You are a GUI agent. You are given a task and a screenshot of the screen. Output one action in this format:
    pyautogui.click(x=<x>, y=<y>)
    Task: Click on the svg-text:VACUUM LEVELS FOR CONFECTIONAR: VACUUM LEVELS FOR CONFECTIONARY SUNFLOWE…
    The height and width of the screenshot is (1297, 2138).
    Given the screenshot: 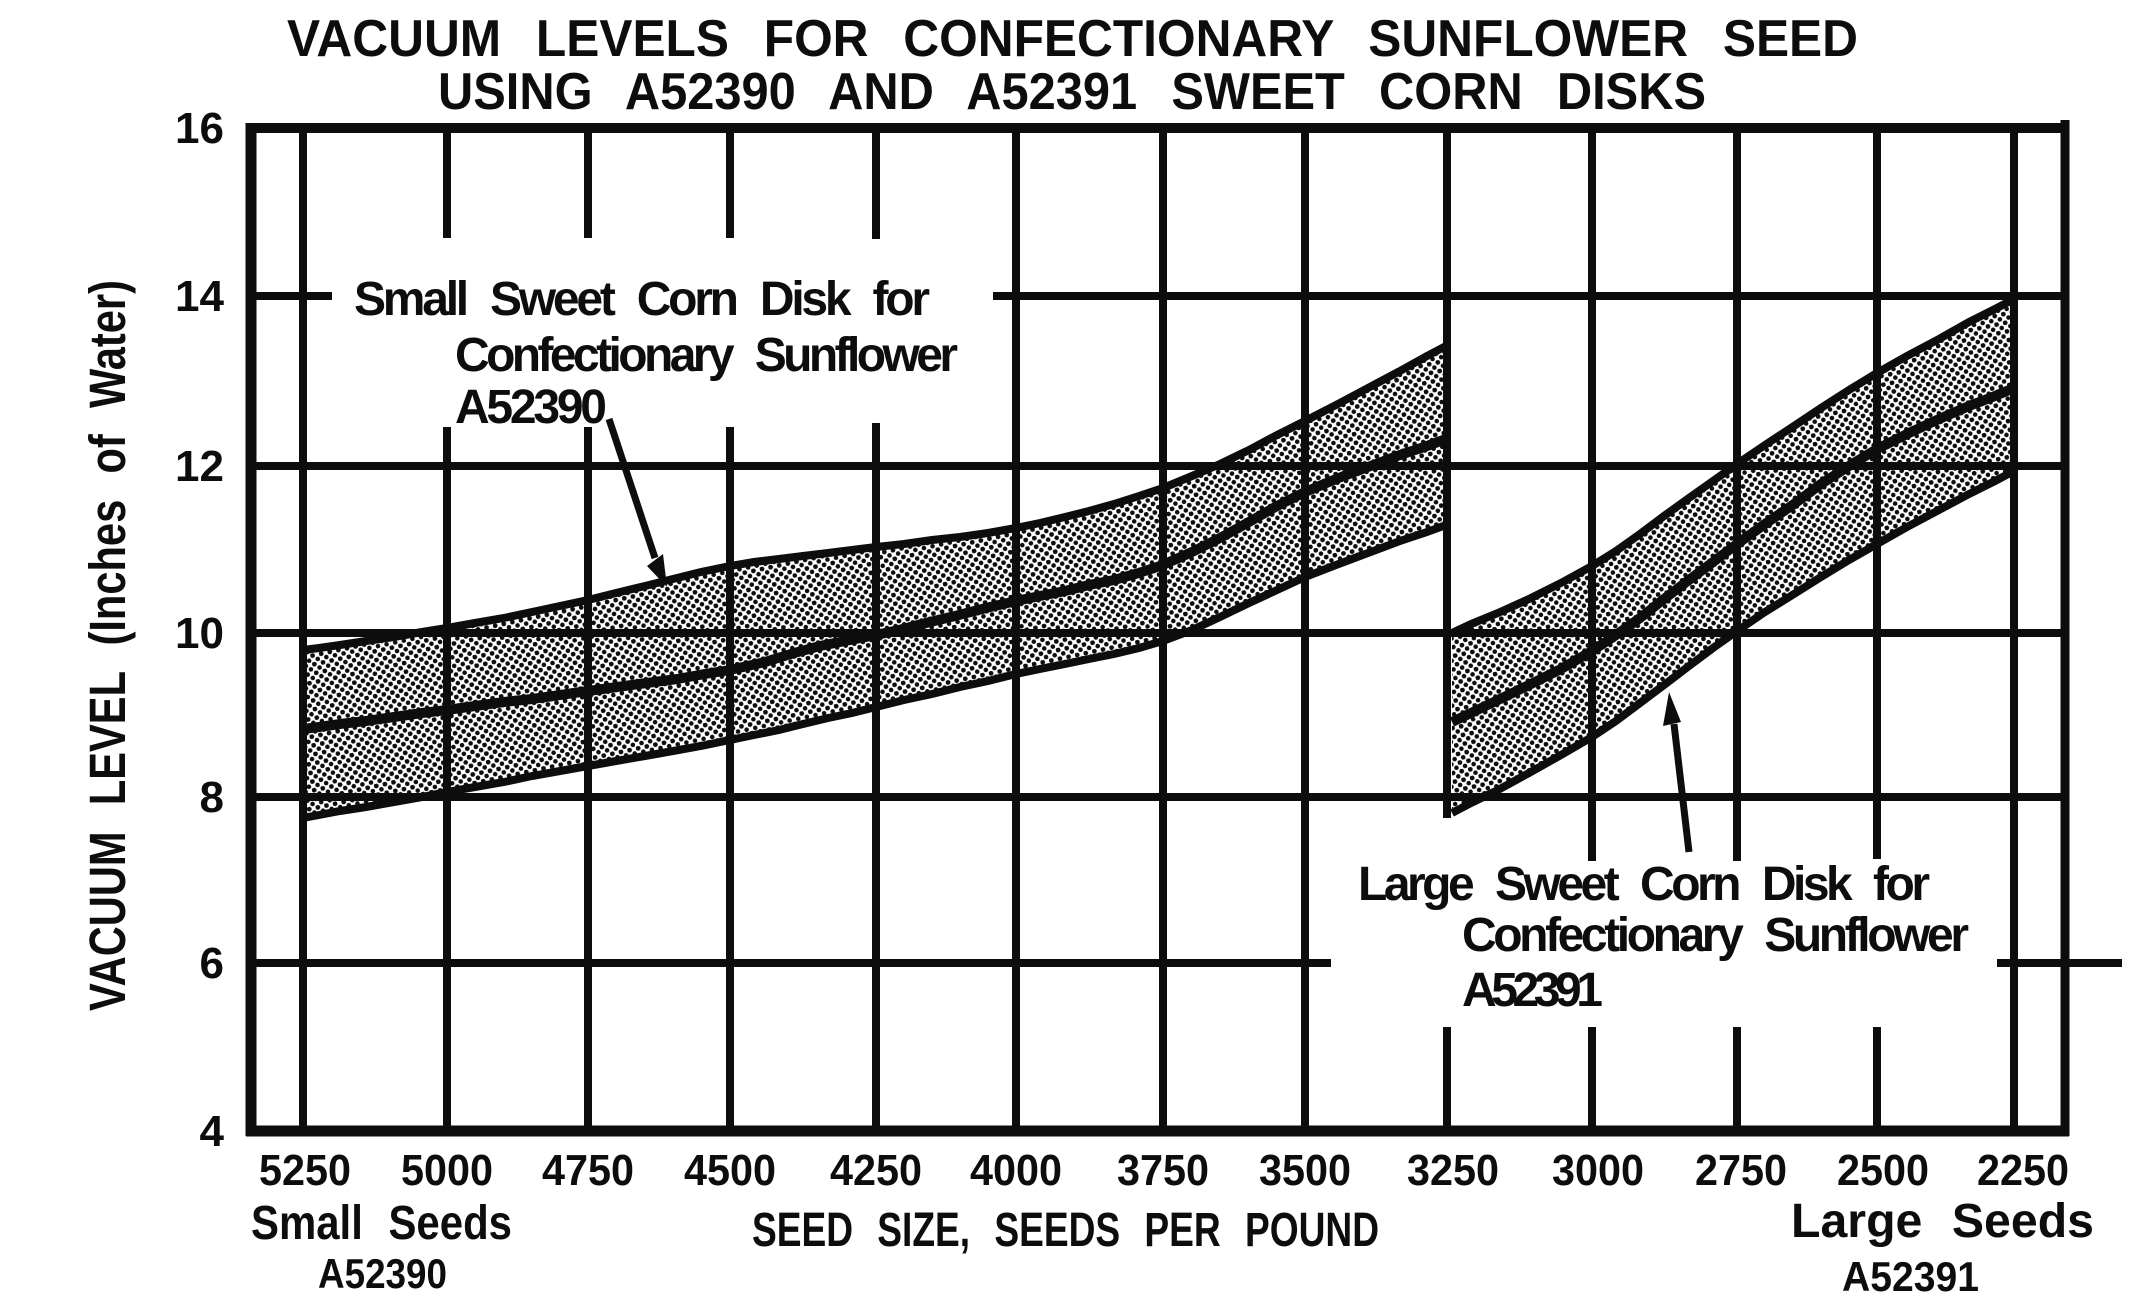 What is the action you would take?
    pyautogui.click(x=1072, y=39)
    